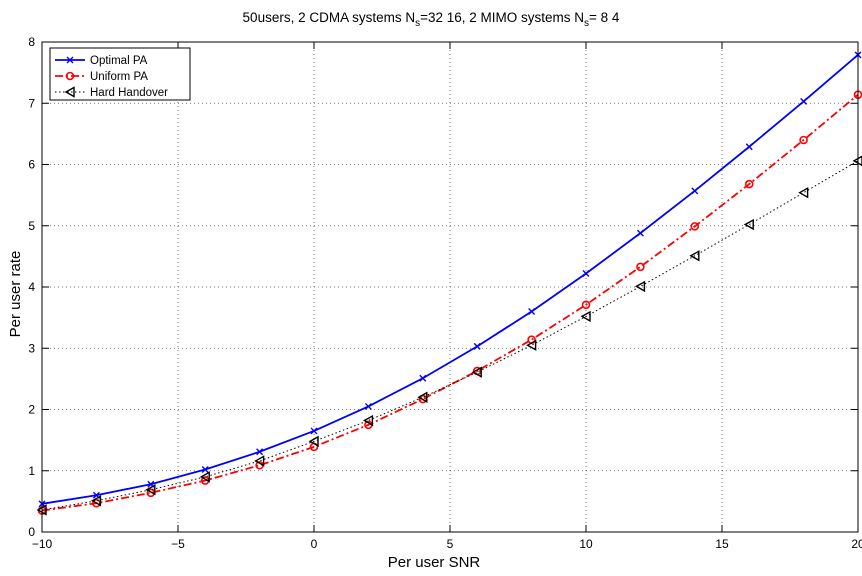 The width and height of the screenshot is (862, 576). I want to click on title-part-1: 50users, 2 CDMA systems N, so click(329, 17).